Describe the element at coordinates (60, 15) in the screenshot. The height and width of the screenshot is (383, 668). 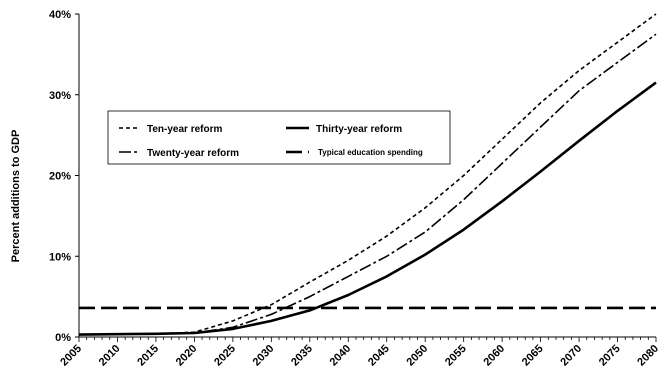
I see `y-tick-label: 40%` at that location.